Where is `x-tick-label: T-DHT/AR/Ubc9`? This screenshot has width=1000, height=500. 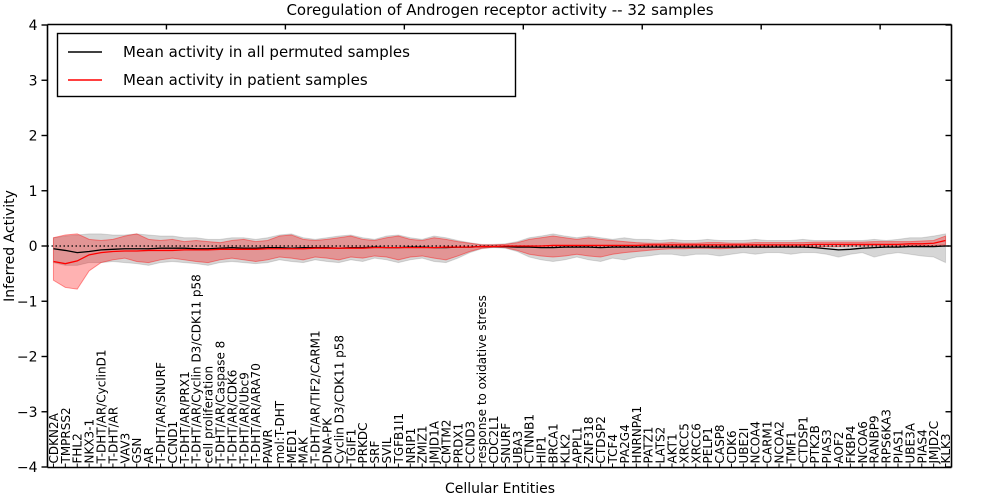 x-tick-label: T-DHT/AR/Ubc9 is located at coordinates (244, 418).